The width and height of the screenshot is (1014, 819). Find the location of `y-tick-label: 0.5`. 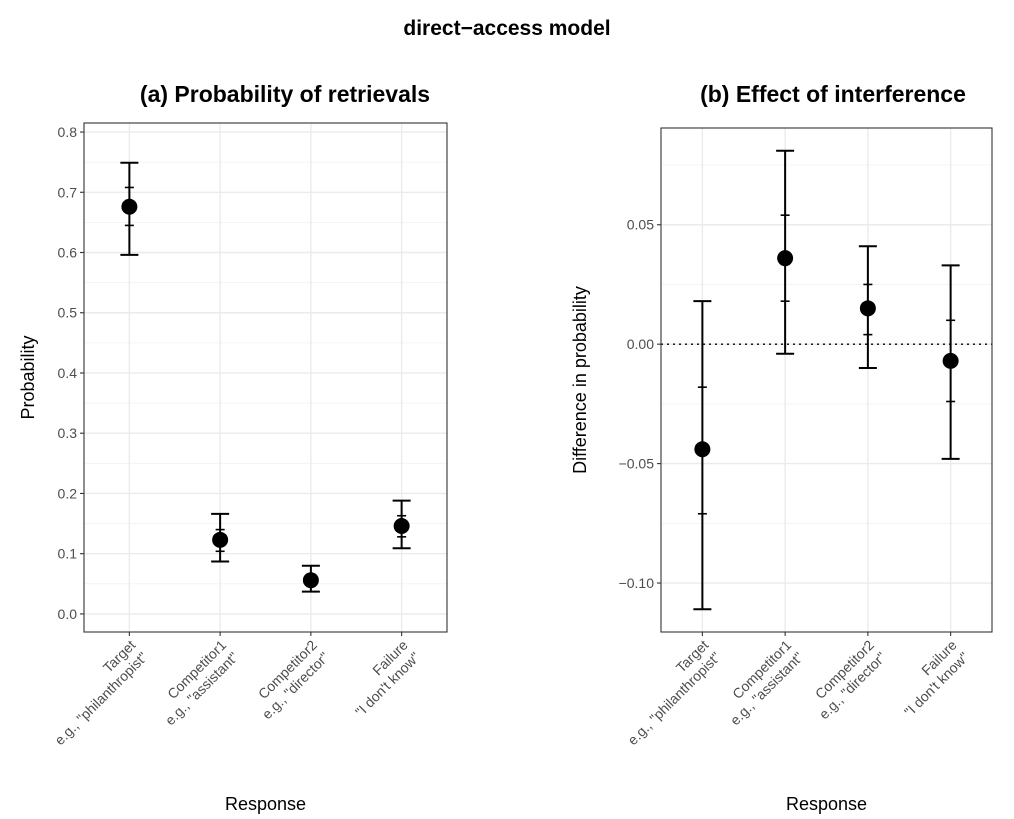

y-tick-label: 0.5 is located at coordinates (68, 313).